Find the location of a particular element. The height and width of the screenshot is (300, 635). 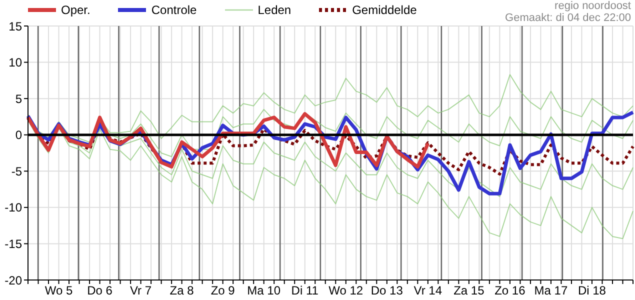

x-tick-label: Wo 12 is located at coordinates (346, 291).